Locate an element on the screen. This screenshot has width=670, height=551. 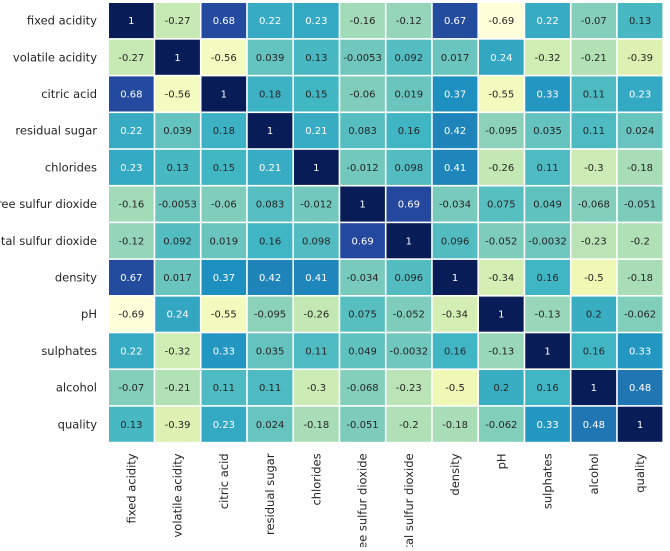
cell-value-label: -0.55 is located at coordinates (501, 94).